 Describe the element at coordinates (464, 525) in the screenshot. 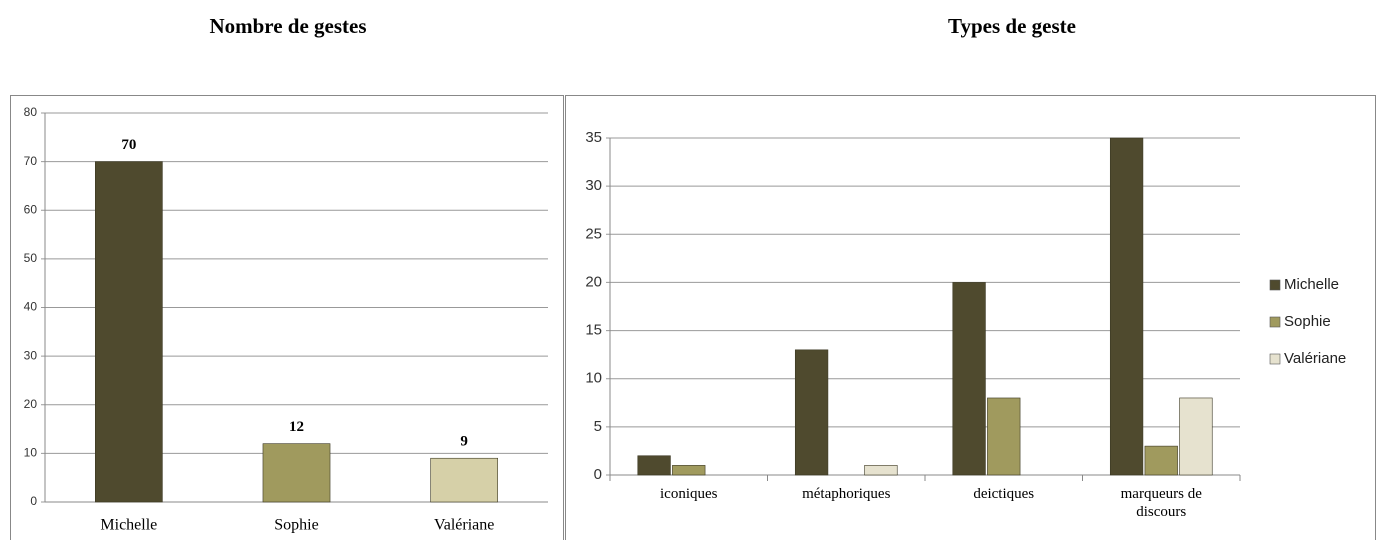

I see `x-tick-label: Valériane` at that location.